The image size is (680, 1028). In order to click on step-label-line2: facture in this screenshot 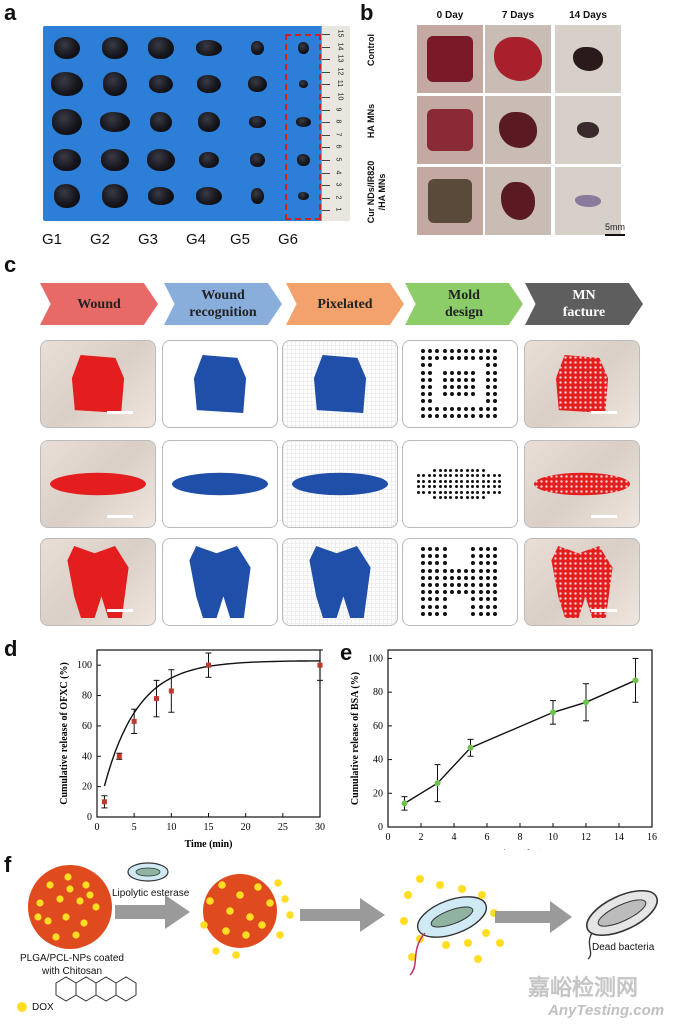, I will do `click(584, 312)`.